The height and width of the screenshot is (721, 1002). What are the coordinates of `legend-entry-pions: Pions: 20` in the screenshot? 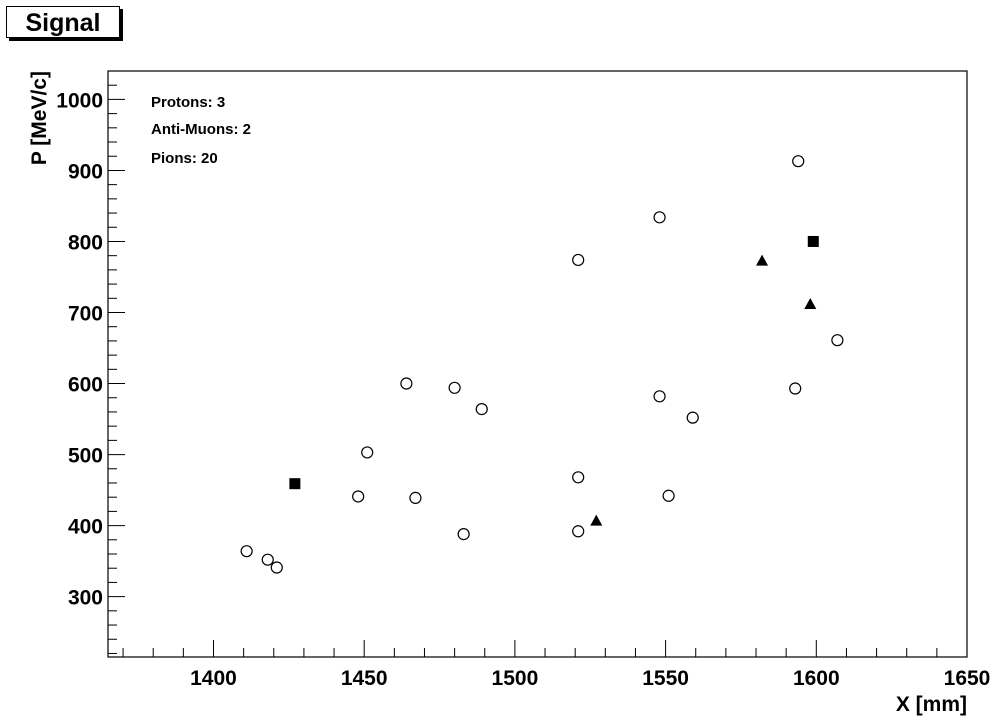 It's located at (184, 158).